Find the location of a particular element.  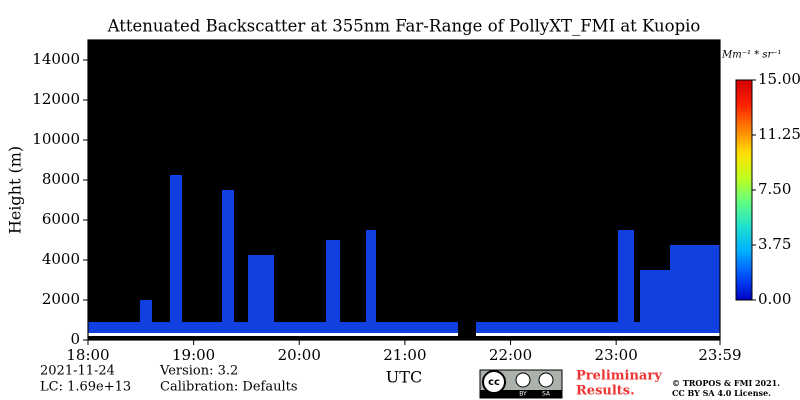

x-tick-label: 23:59 is located at coordinates (719, 355).